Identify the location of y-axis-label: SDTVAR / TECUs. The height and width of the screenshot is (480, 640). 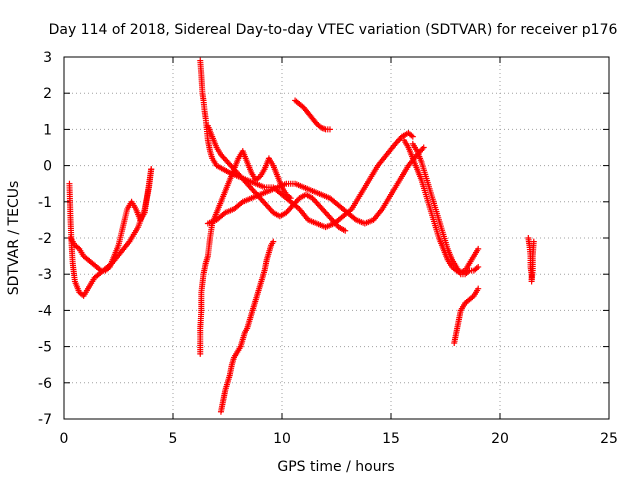
(14, 238).